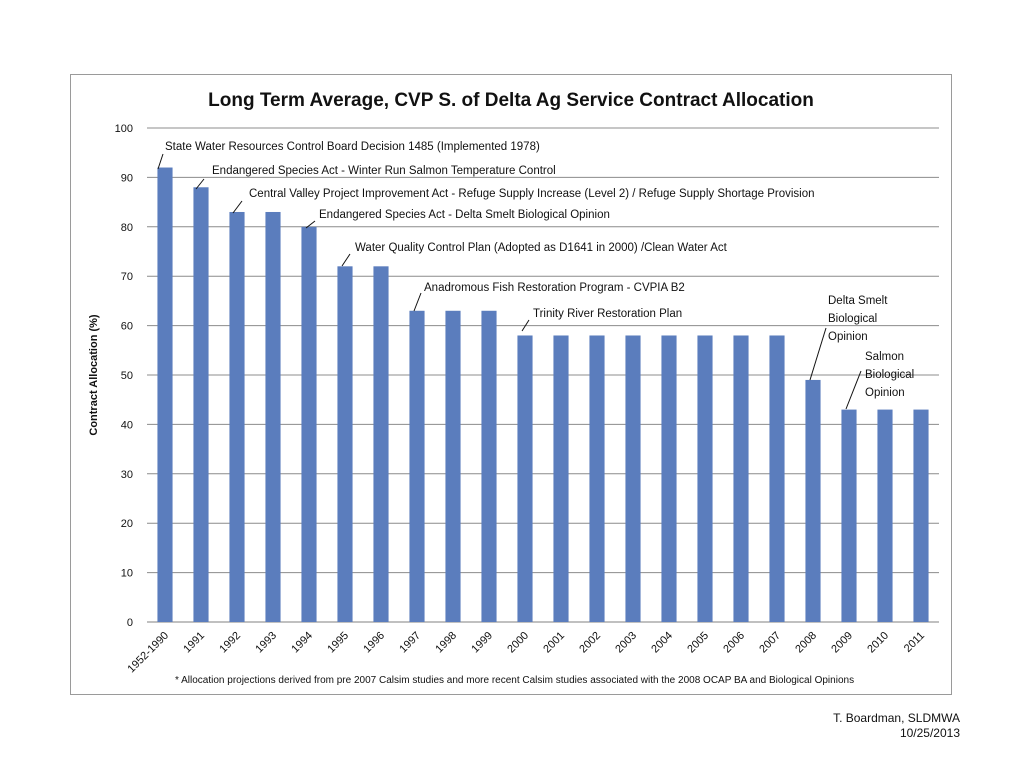 Image resolution: width=1024 pixels, height=768 pixels. I want to click on x-tick-label: 1999, so click(482, 643).